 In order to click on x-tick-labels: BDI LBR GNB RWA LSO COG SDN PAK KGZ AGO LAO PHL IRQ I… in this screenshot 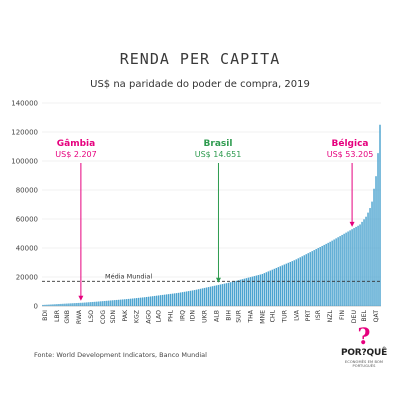, I will do `click(211, 316)`.